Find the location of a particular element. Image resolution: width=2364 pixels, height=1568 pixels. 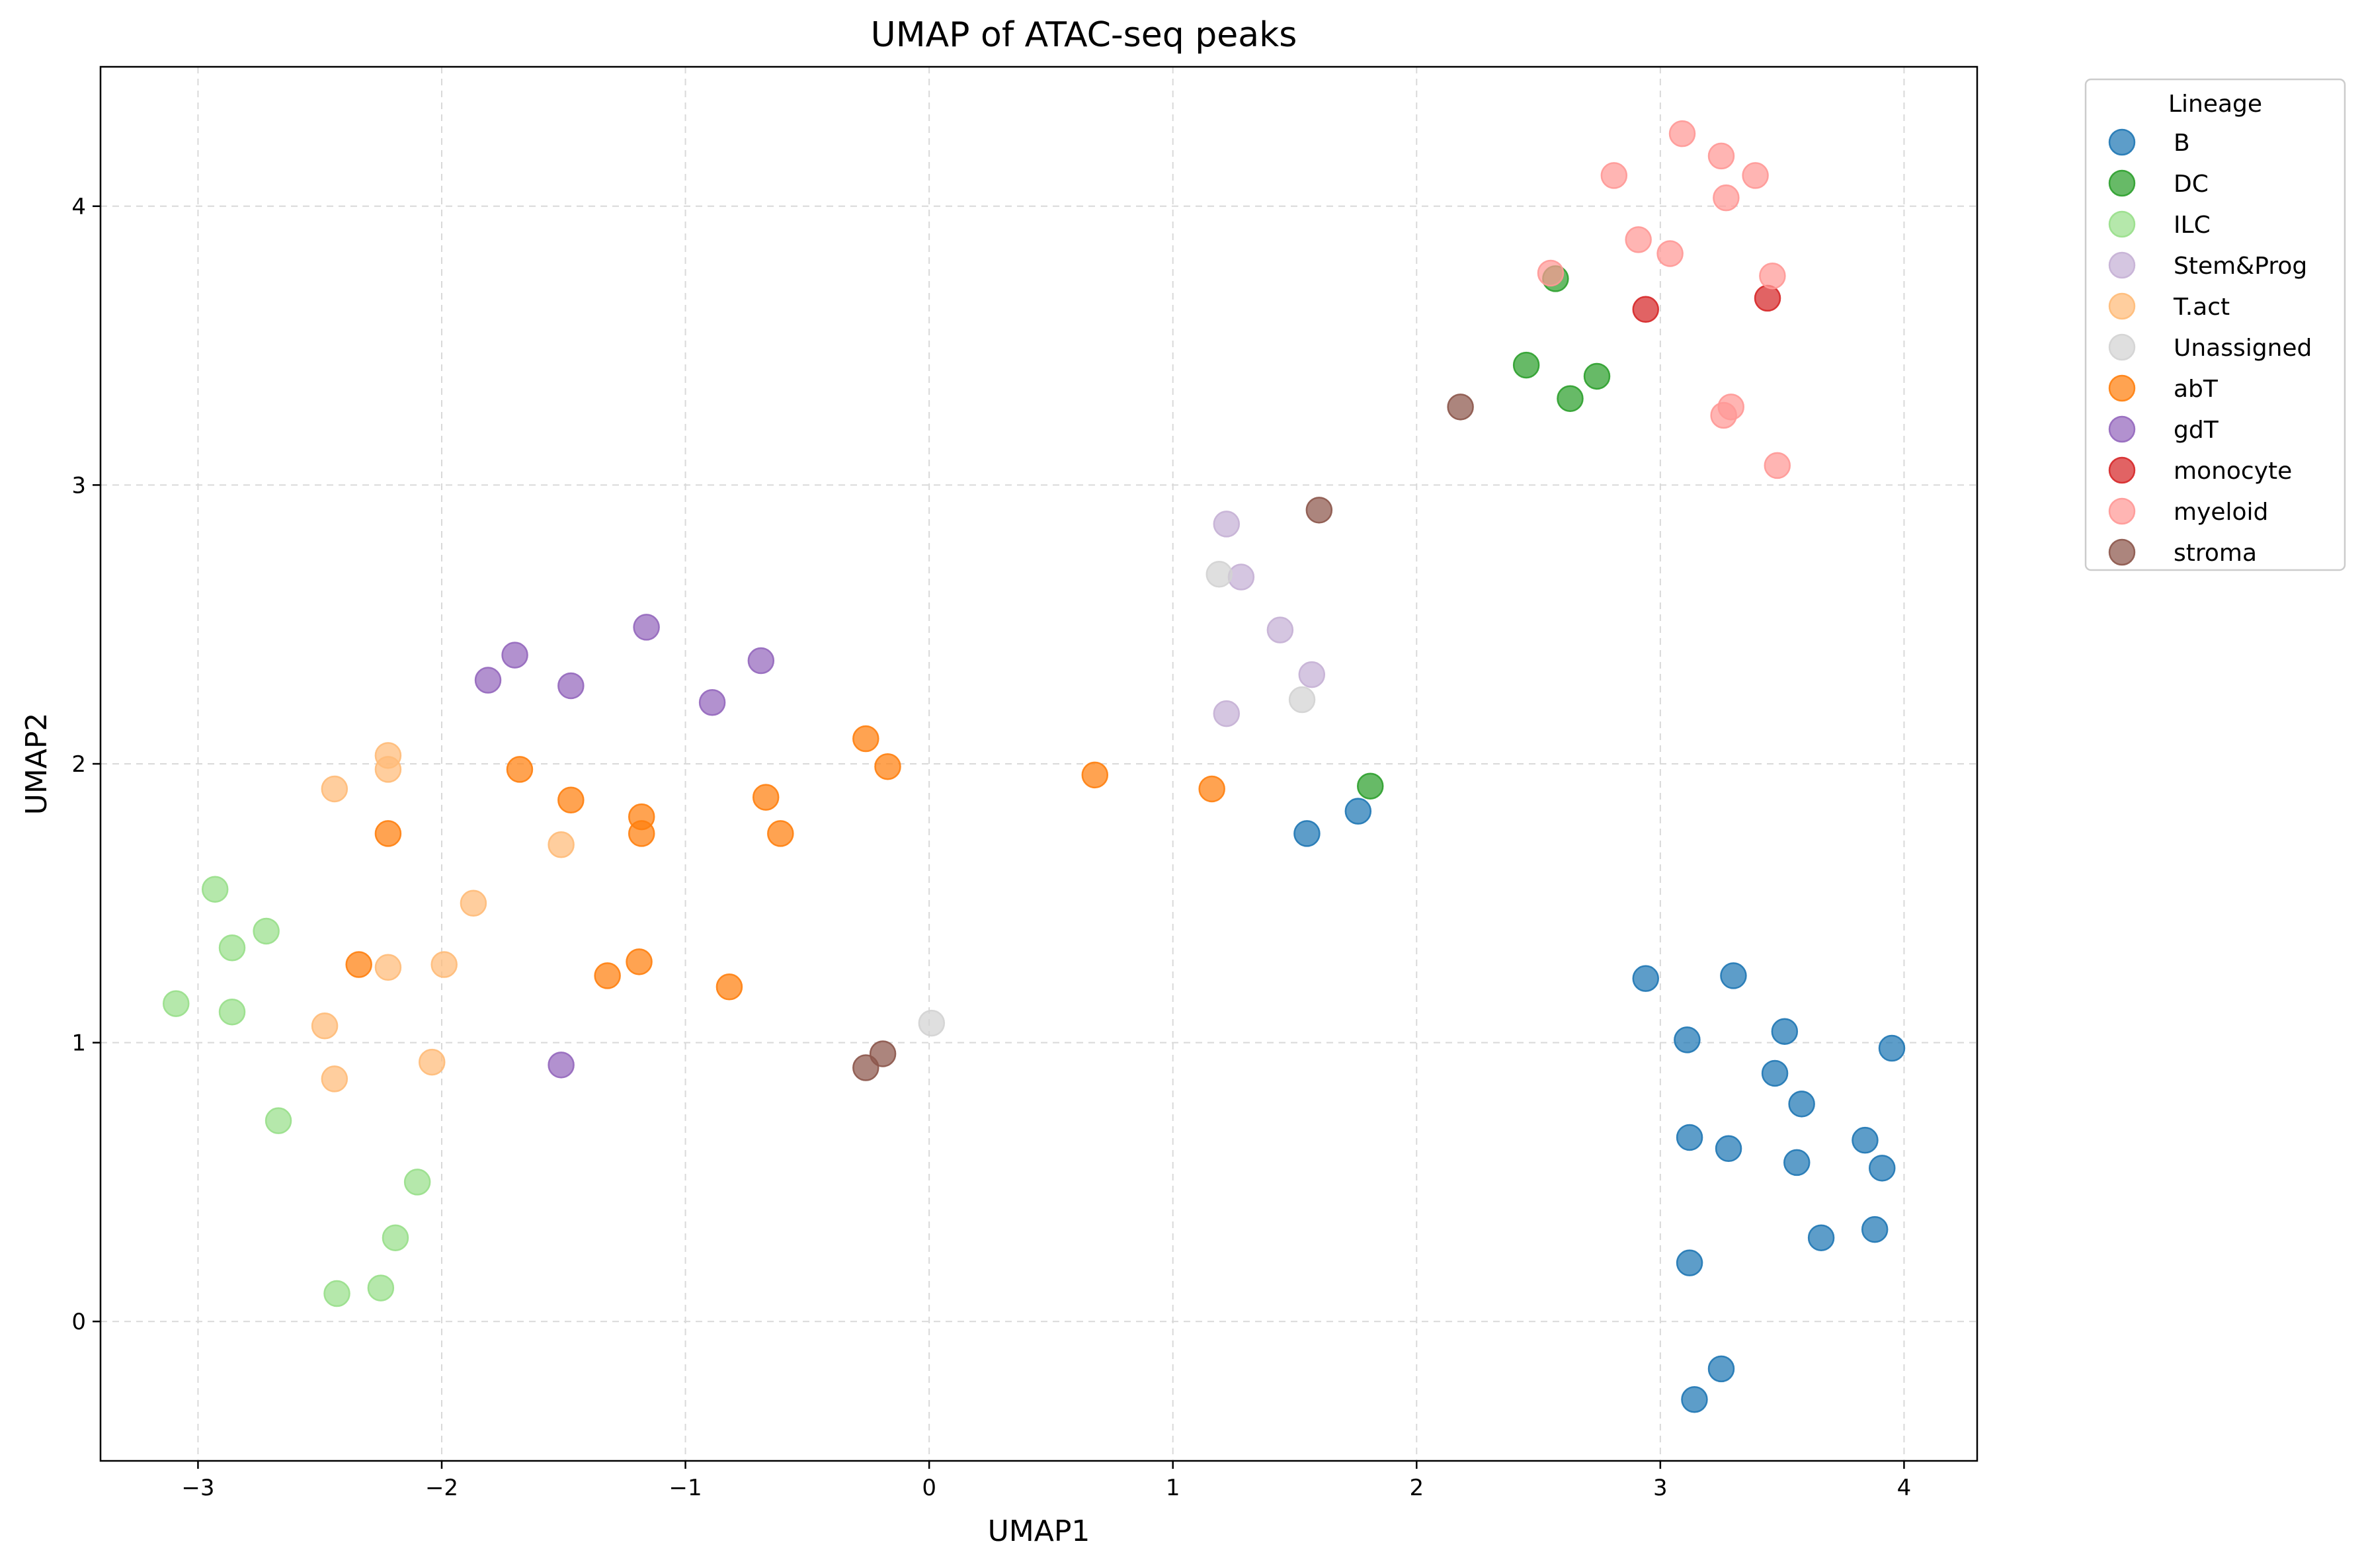

series-stroma is located at coordinates (1163, 737).